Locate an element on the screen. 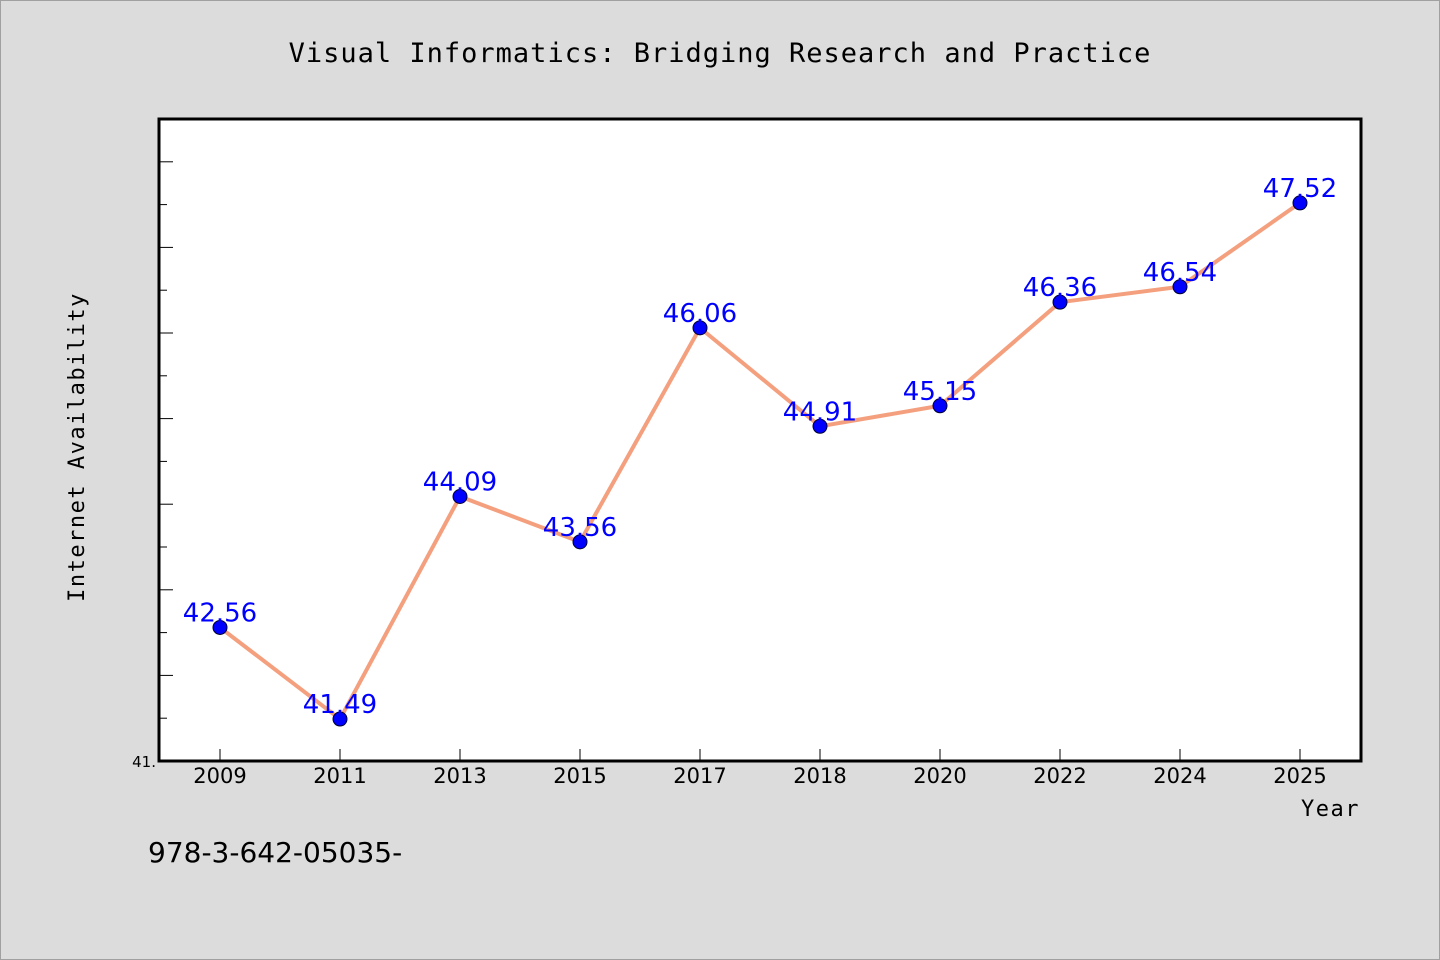 This screenshot has height=960, width=1440. x-tick-label: 2011 is located at coordinates (339, 776).